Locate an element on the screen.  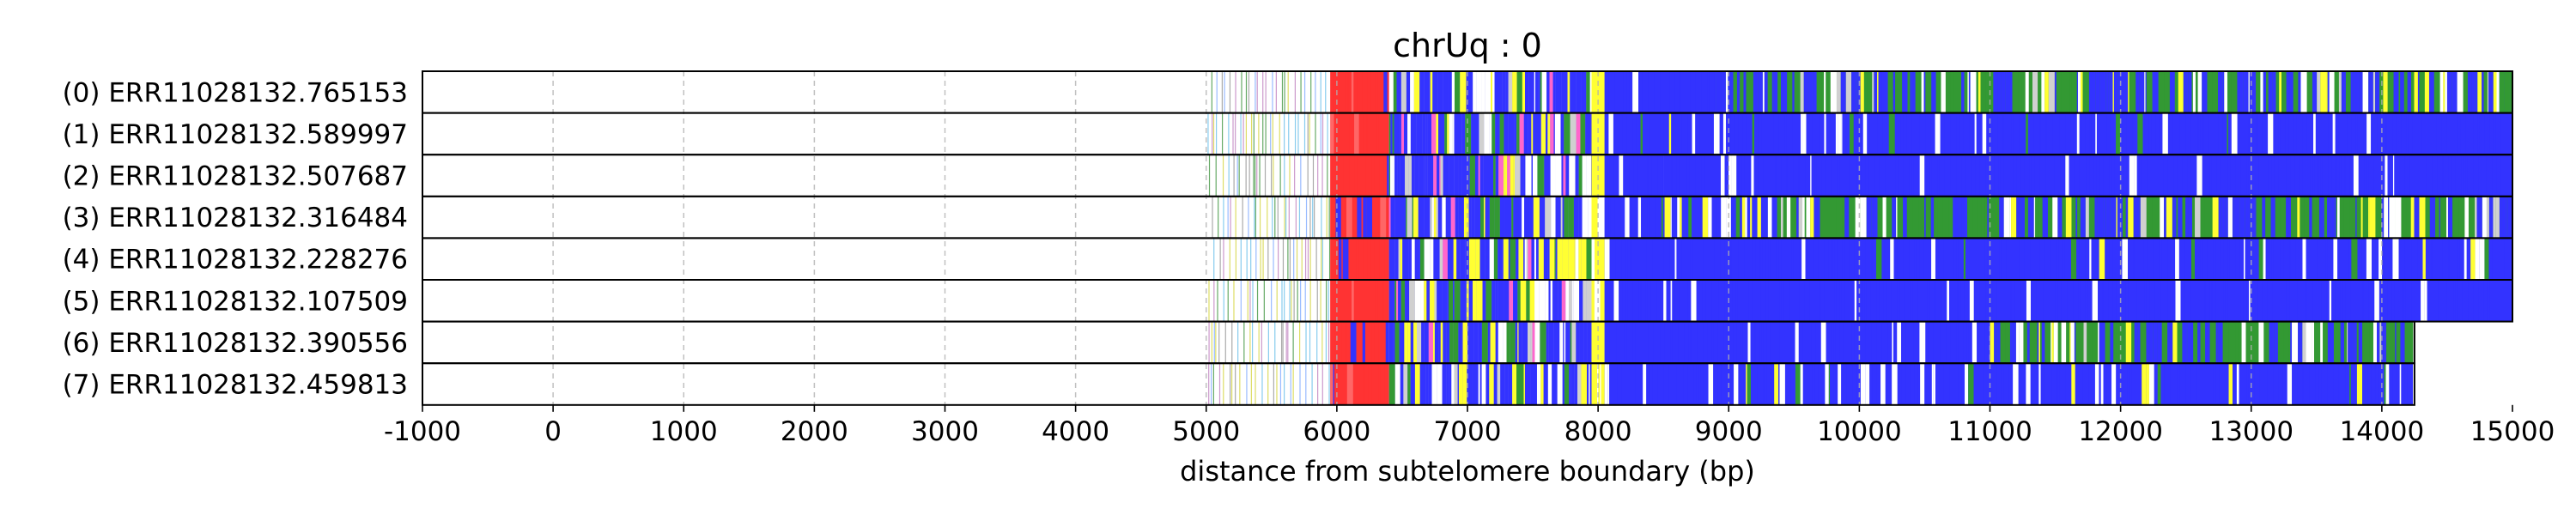
read-row is located at coordinates (1812, 384).